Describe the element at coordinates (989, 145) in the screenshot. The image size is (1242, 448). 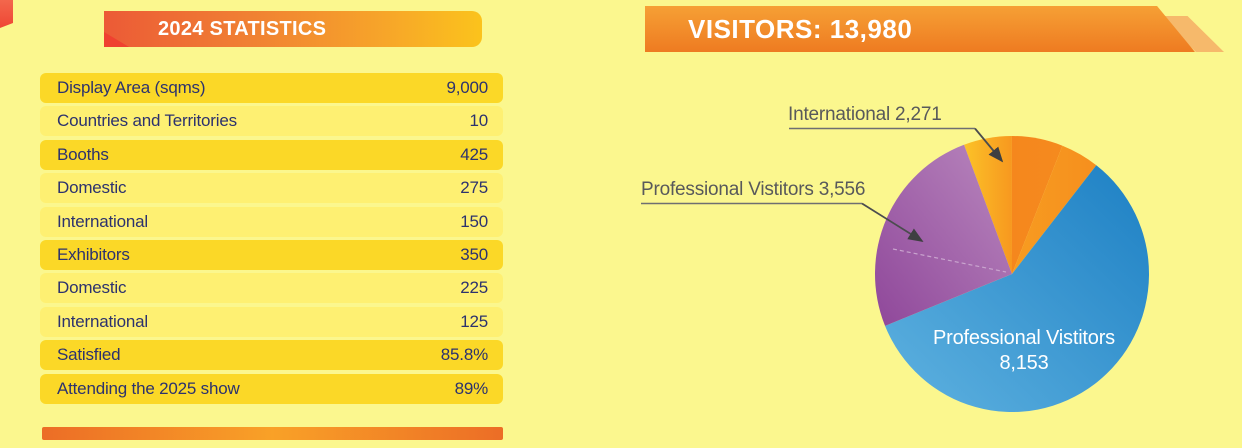
I see `international-callout-arrow` at that location.